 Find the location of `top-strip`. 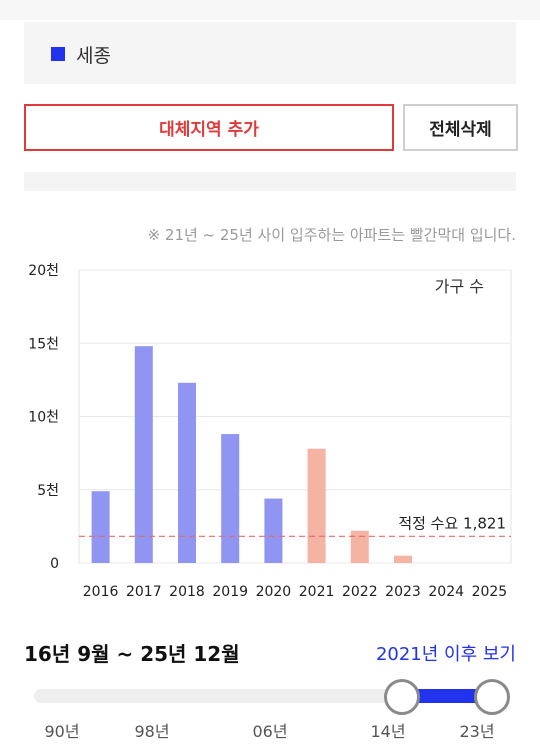

top-strip is located at coordinates (270, 10).